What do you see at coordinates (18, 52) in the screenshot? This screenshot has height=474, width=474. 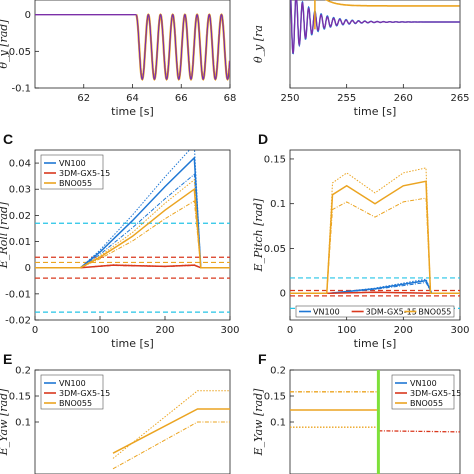 I see `y-tick-label: -0.05` at bounding box center [18, 52].